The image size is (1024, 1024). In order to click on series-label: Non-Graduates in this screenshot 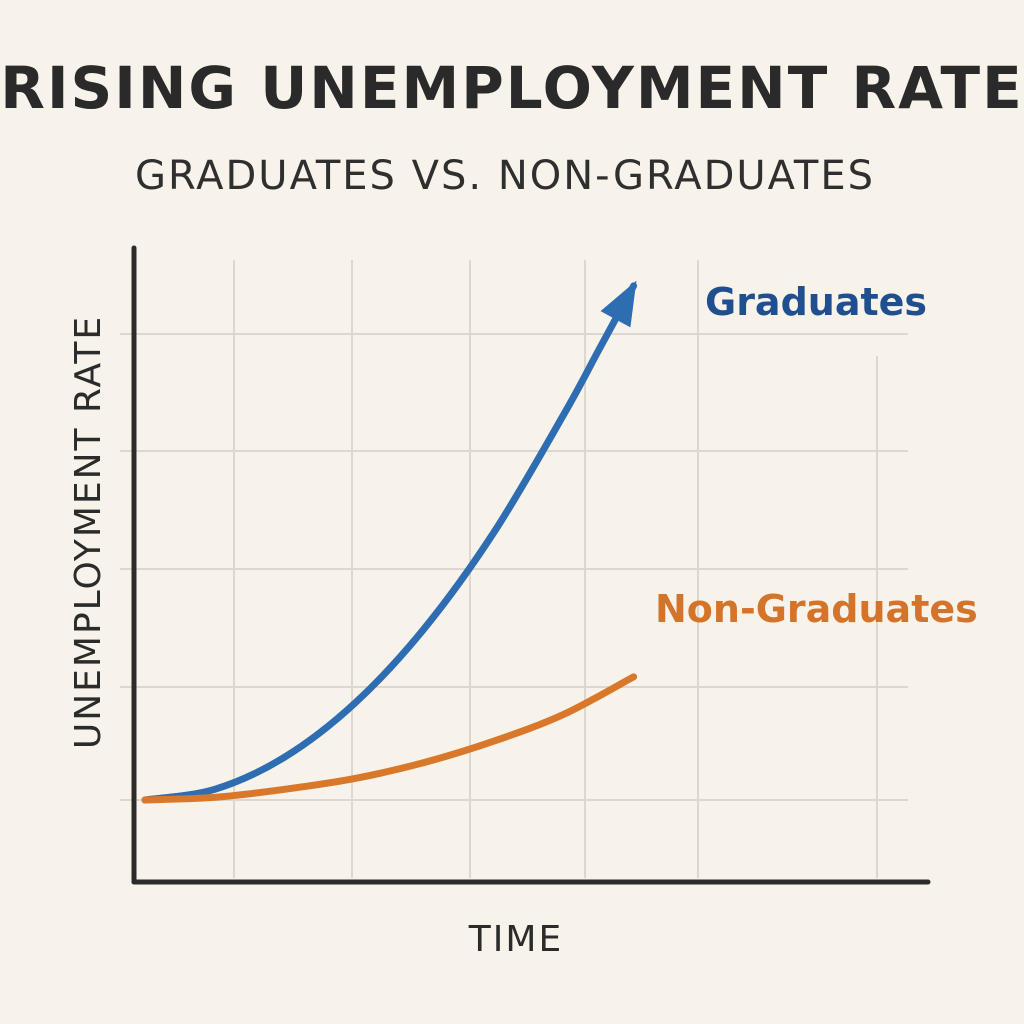, I will do `click(816, 609)`.